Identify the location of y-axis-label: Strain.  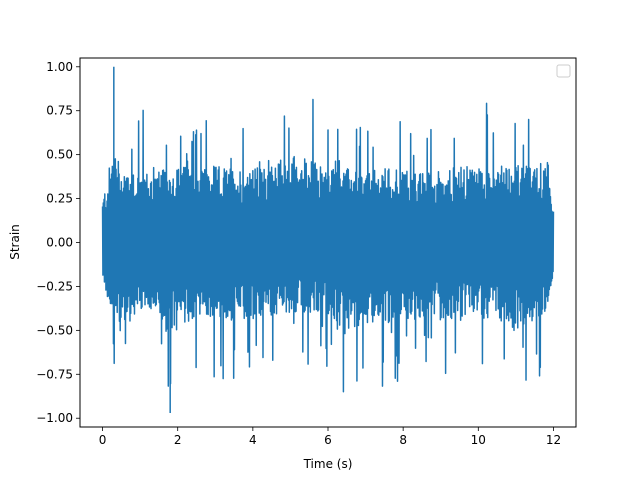
(15, 242).